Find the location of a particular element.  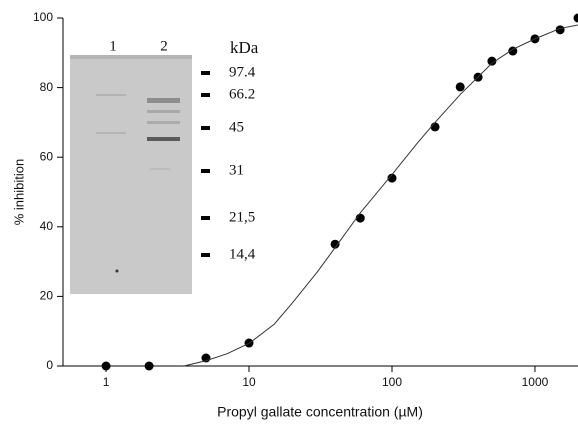

marker-label: 21,5 is located at coordinates (242, 217).